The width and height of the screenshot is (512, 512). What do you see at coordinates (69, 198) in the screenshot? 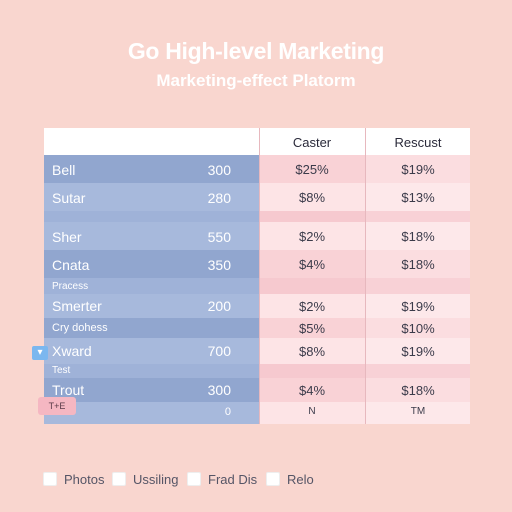
I see `row-label: Sutar` at bounding box center [69, 198].